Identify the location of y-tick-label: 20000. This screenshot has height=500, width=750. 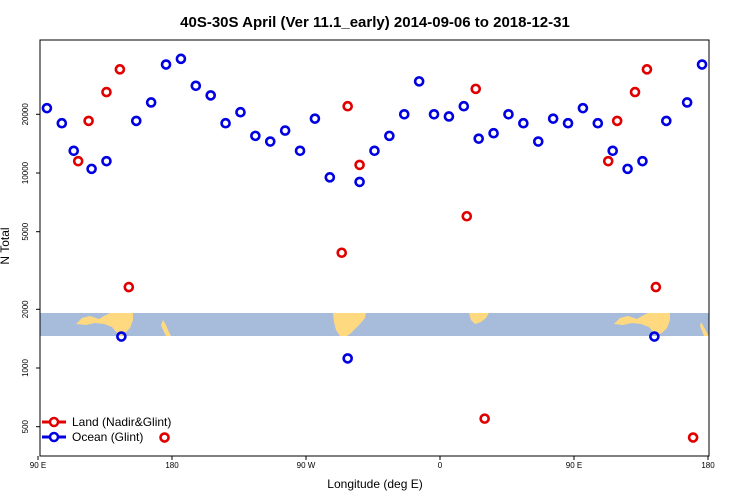
(25, 114).